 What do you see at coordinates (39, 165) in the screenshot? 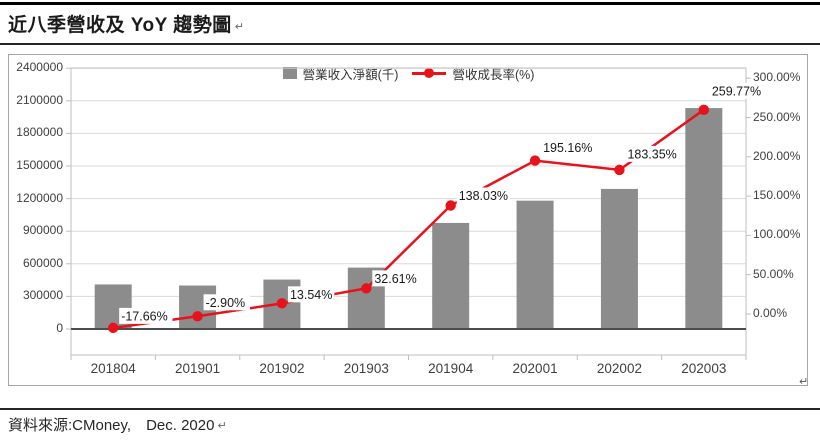
I see `left-axis-tick-label: 1500000` at bounding box center [39, 165].